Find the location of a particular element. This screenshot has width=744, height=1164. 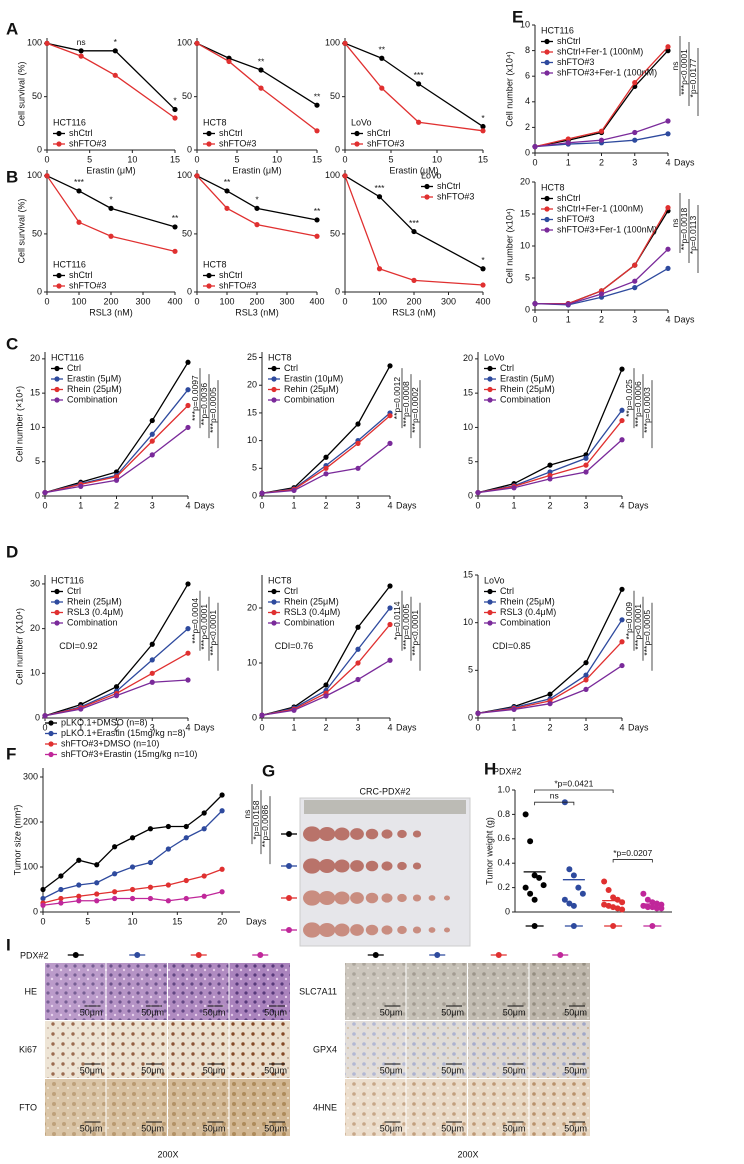

annotation: **p=0.0036 is located at coordinates (204, 404).